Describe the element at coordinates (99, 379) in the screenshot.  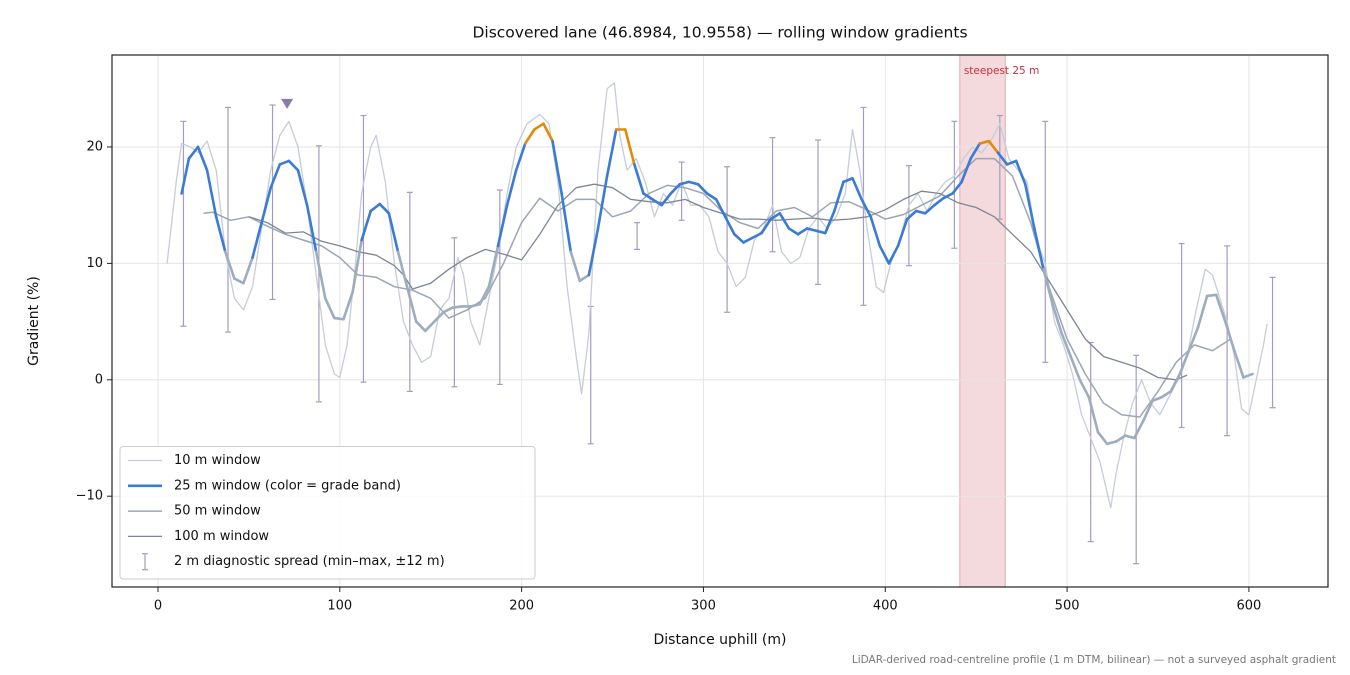
I see `y-tick-label: 0` at that location.